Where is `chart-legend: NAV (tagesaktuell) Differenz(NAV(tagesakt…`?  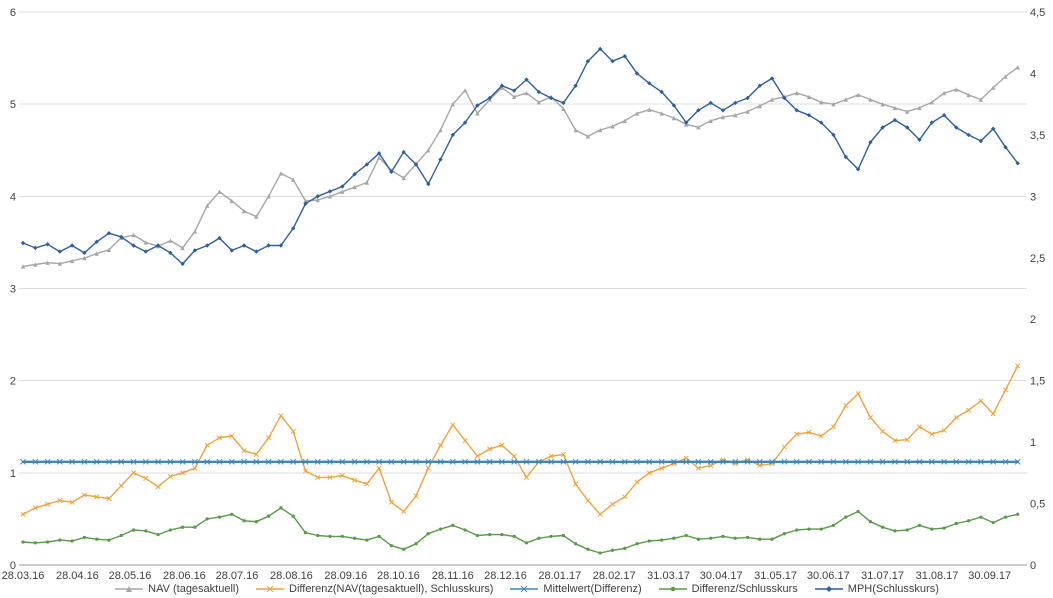 chart-legend: NAV (tagesaktuell) Differenz(NAV(tagesakt… is located at coordinates (526, 589).